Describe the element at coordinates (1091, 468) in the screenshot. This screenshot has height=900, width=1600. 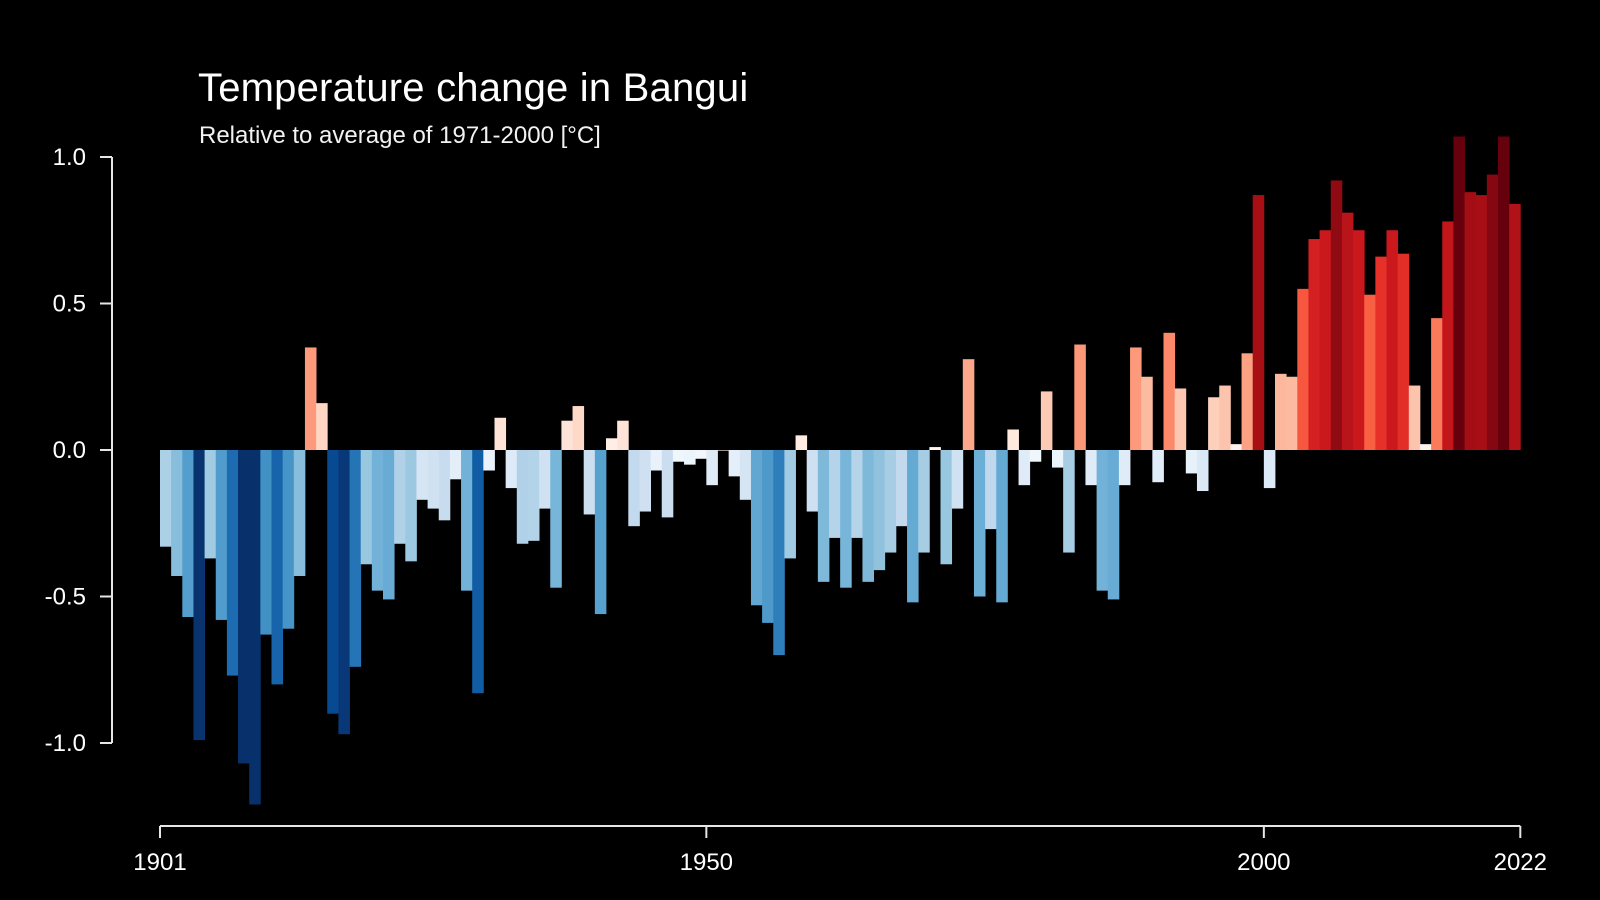
I see `bar-1984` at that location.